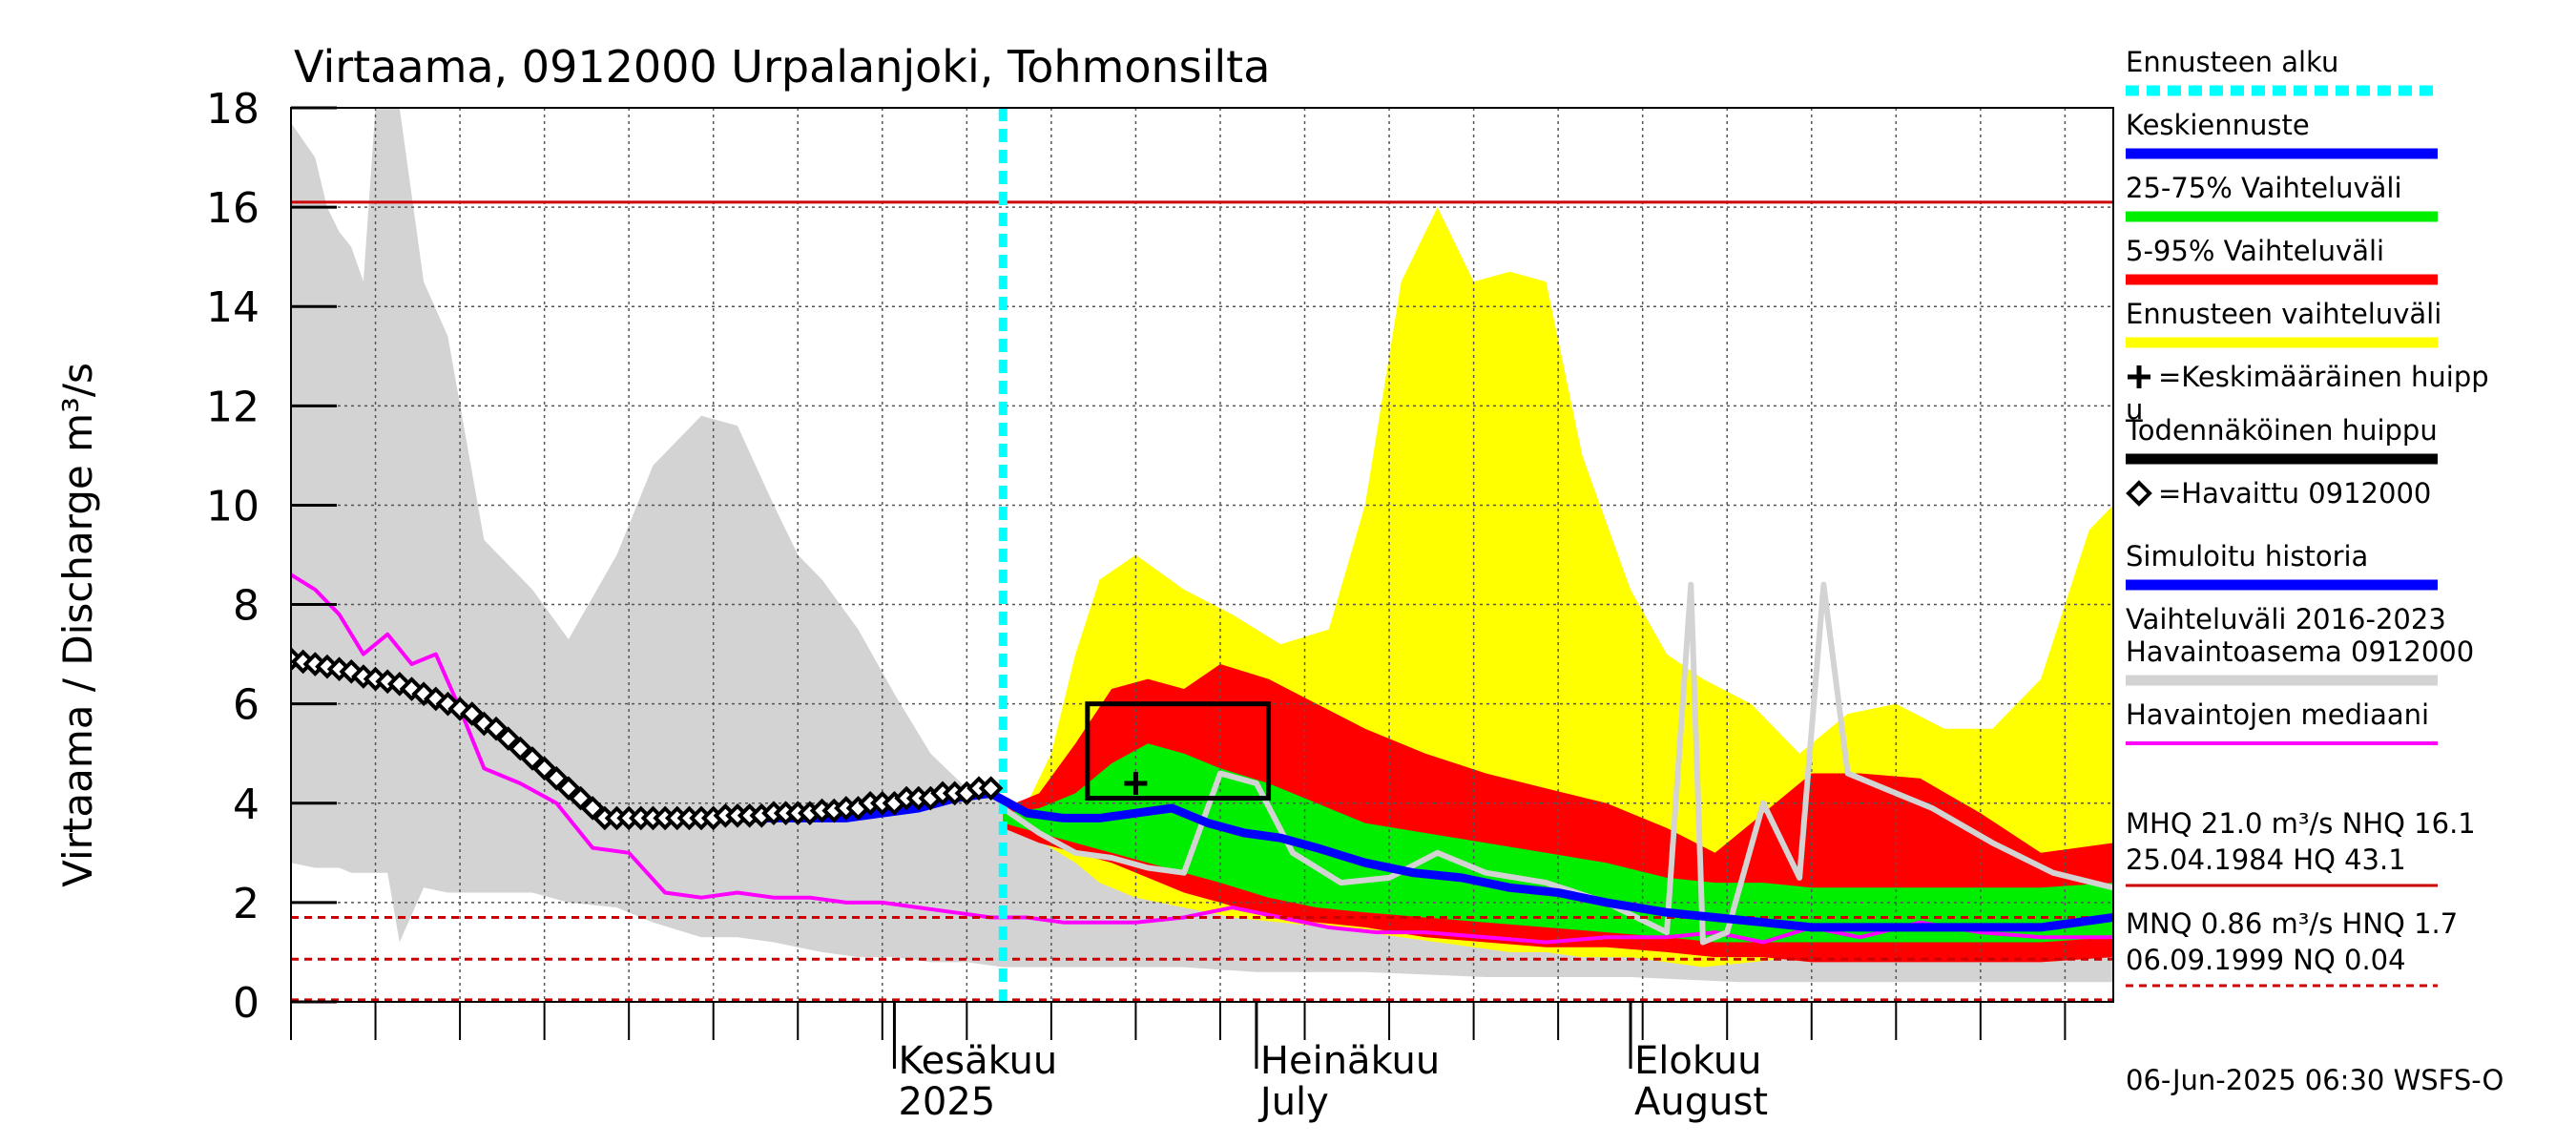 Image resolution: width=2576 pixels, height=1145 pixels. What do you see at coordinates (2255, 251) in the screenshot?
I see `legend-item-3-label: 5-95% Vaihteluväli` at bounding box center [2255, 251].